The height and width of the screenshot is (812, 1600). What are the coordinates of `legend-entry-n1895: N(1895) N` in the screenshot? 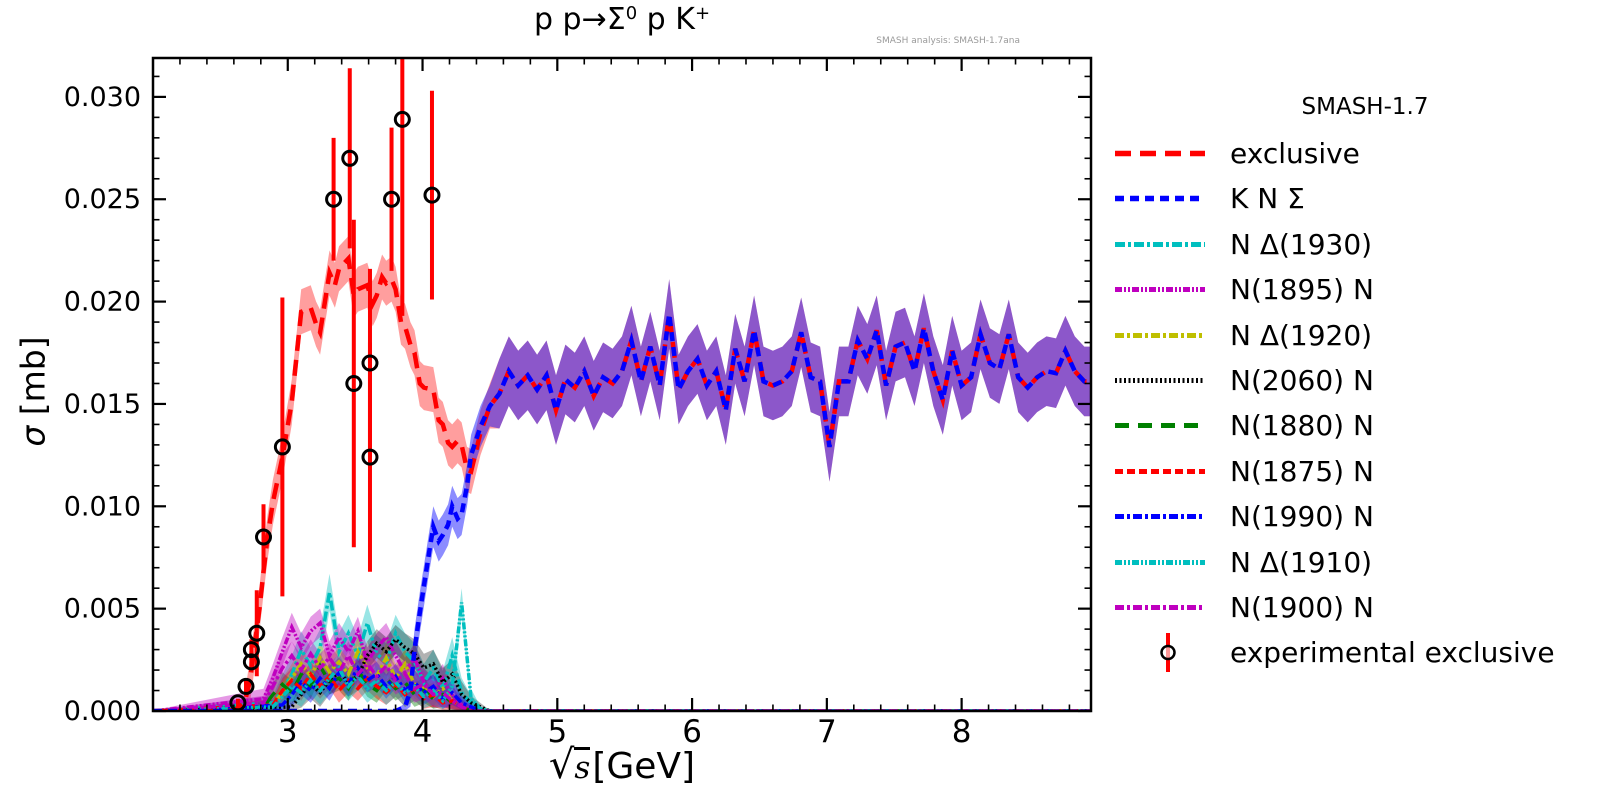 It's located at (1243, 289).